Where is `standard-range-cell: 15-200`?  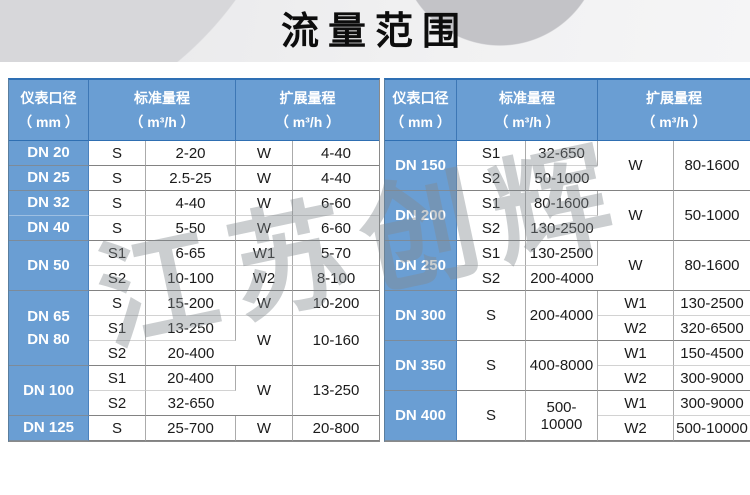
standard-range-cell: 15-200 is located at coordinates (191, 303).